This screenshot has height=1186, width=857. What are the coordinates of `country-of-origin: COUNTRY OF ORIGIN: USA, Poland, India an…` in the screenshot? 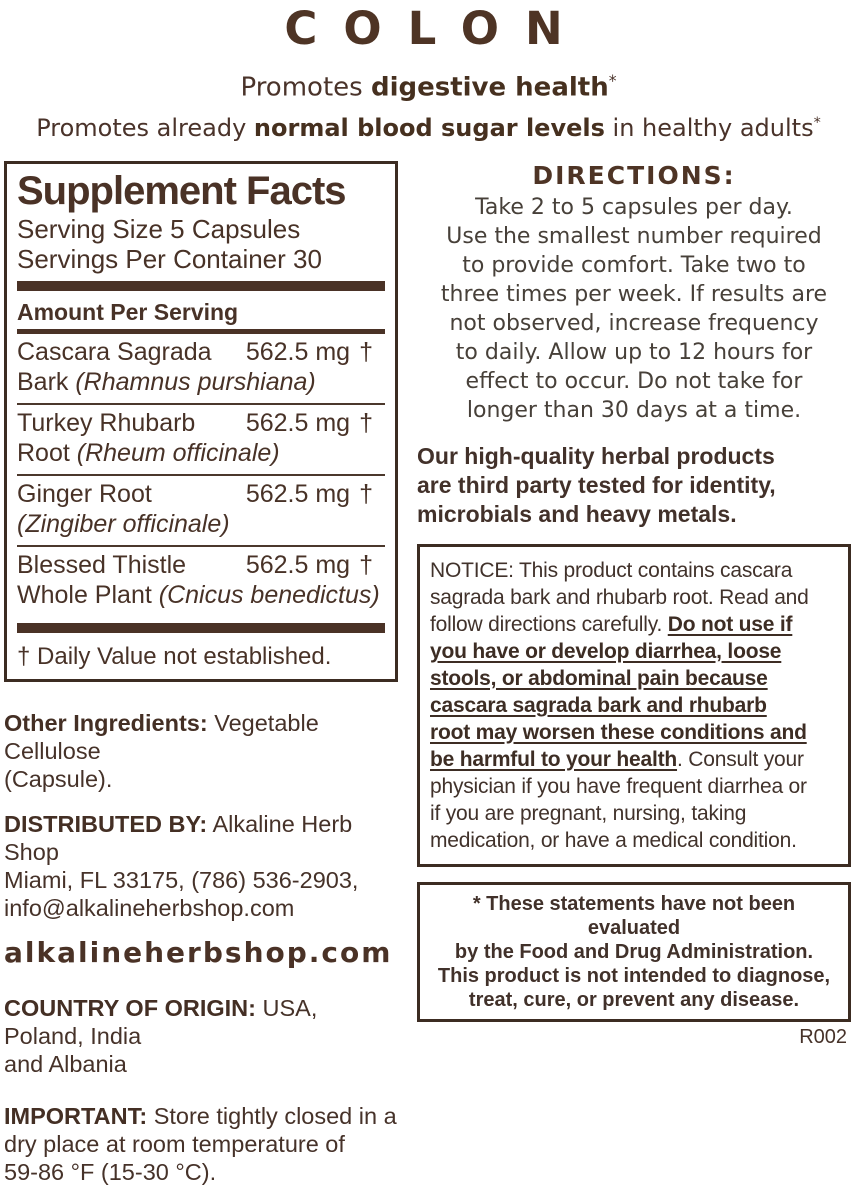 It's located at (201, 1036).